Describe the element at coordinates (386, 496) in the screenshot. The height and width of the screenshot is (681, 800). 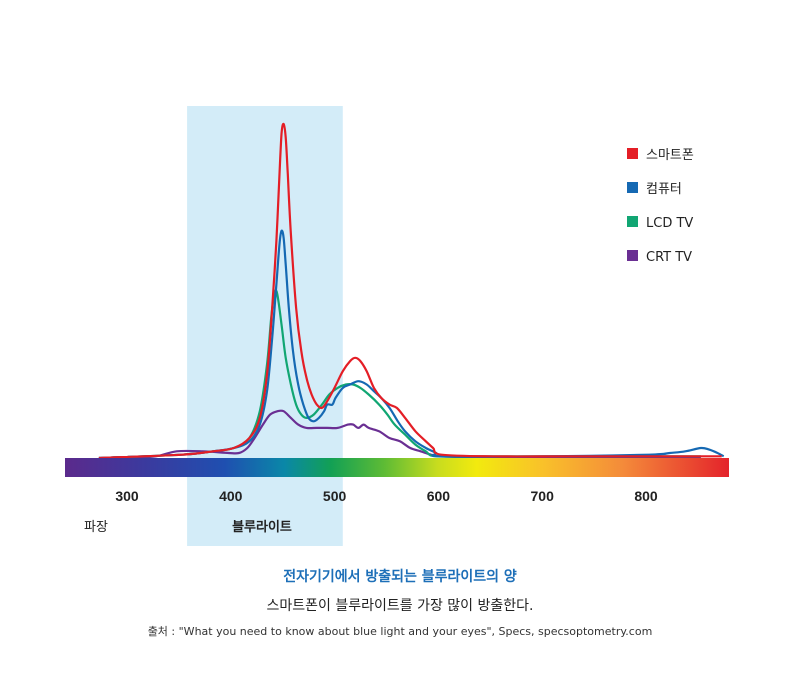
I see `x-tick-labels: 300 400 500 600 700 800` at that location.